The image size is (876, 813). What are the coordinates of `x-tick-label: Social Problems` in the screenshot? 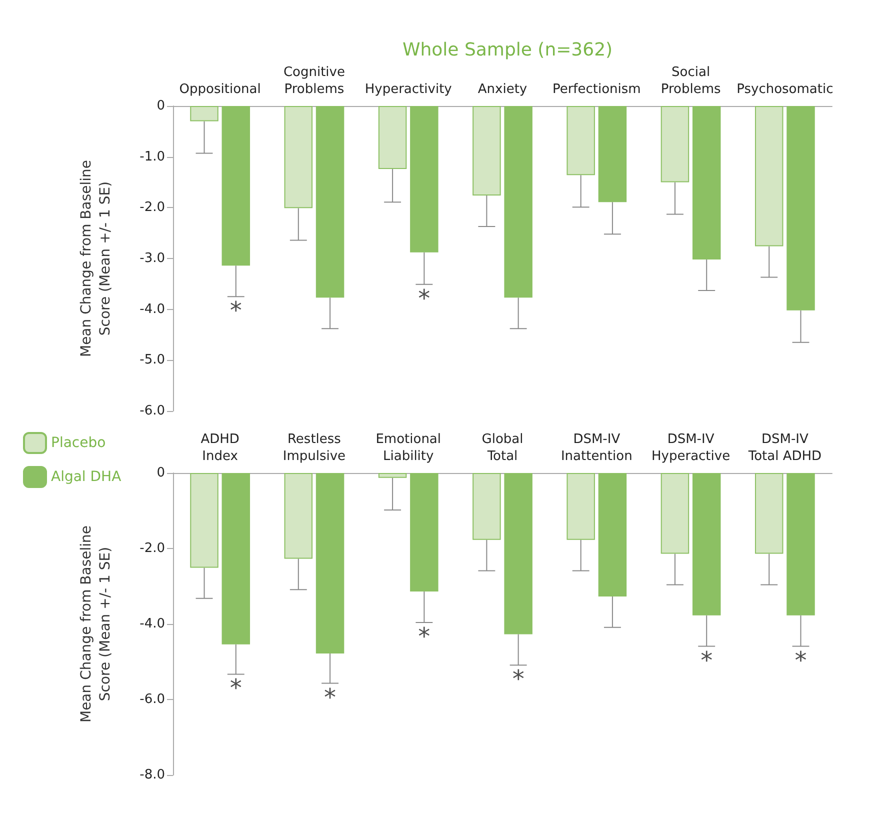 It's located at (690, 81).